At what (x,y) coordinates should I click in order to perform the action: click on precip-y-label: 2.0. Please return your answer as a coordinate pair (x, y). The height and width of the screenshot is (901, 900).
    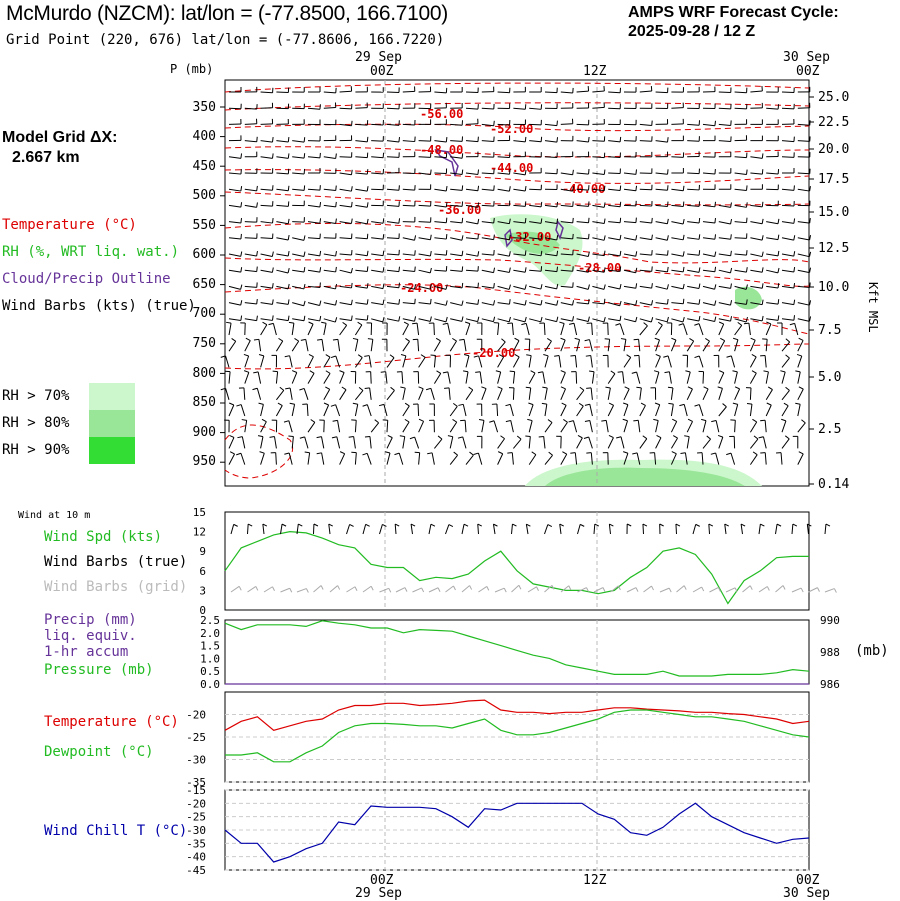
    Looking at the image, I should click on (210, 633).